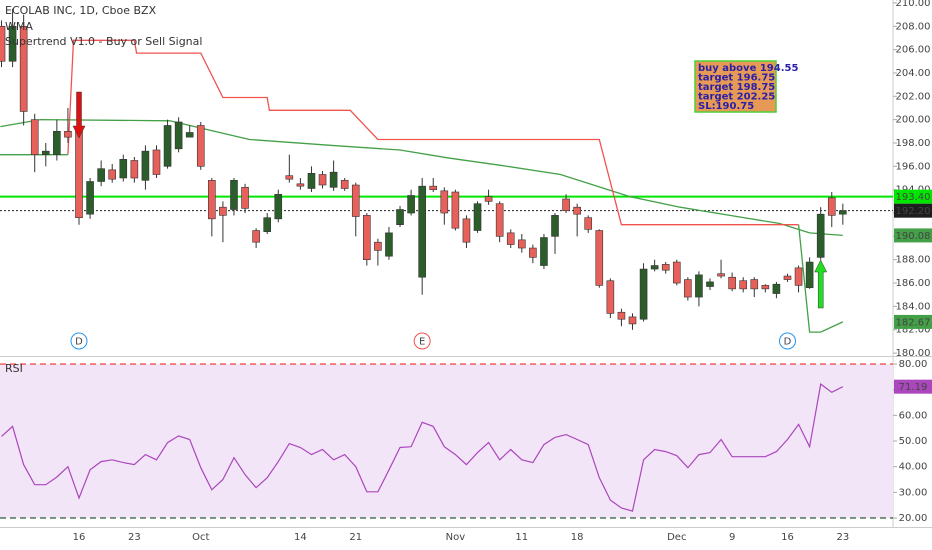  Describe the element at coordinates (913, 143) in the screenshot. I see `y-tick-label: 198.00` at that location.